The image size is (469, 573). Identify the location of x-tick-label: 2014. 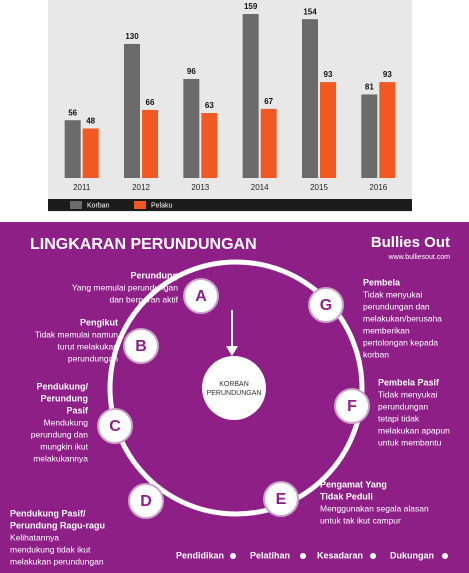
(260, 187).